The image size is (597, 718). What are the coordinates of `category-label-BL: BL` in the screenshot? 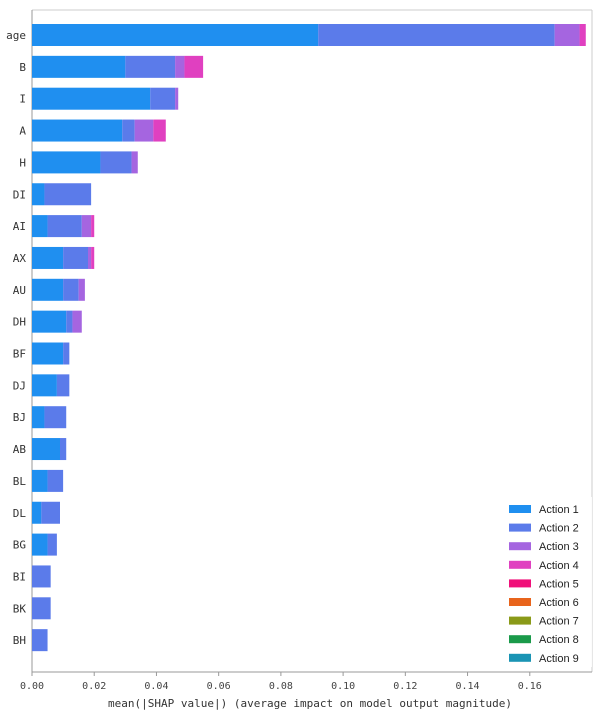 It's located at (20, 481).